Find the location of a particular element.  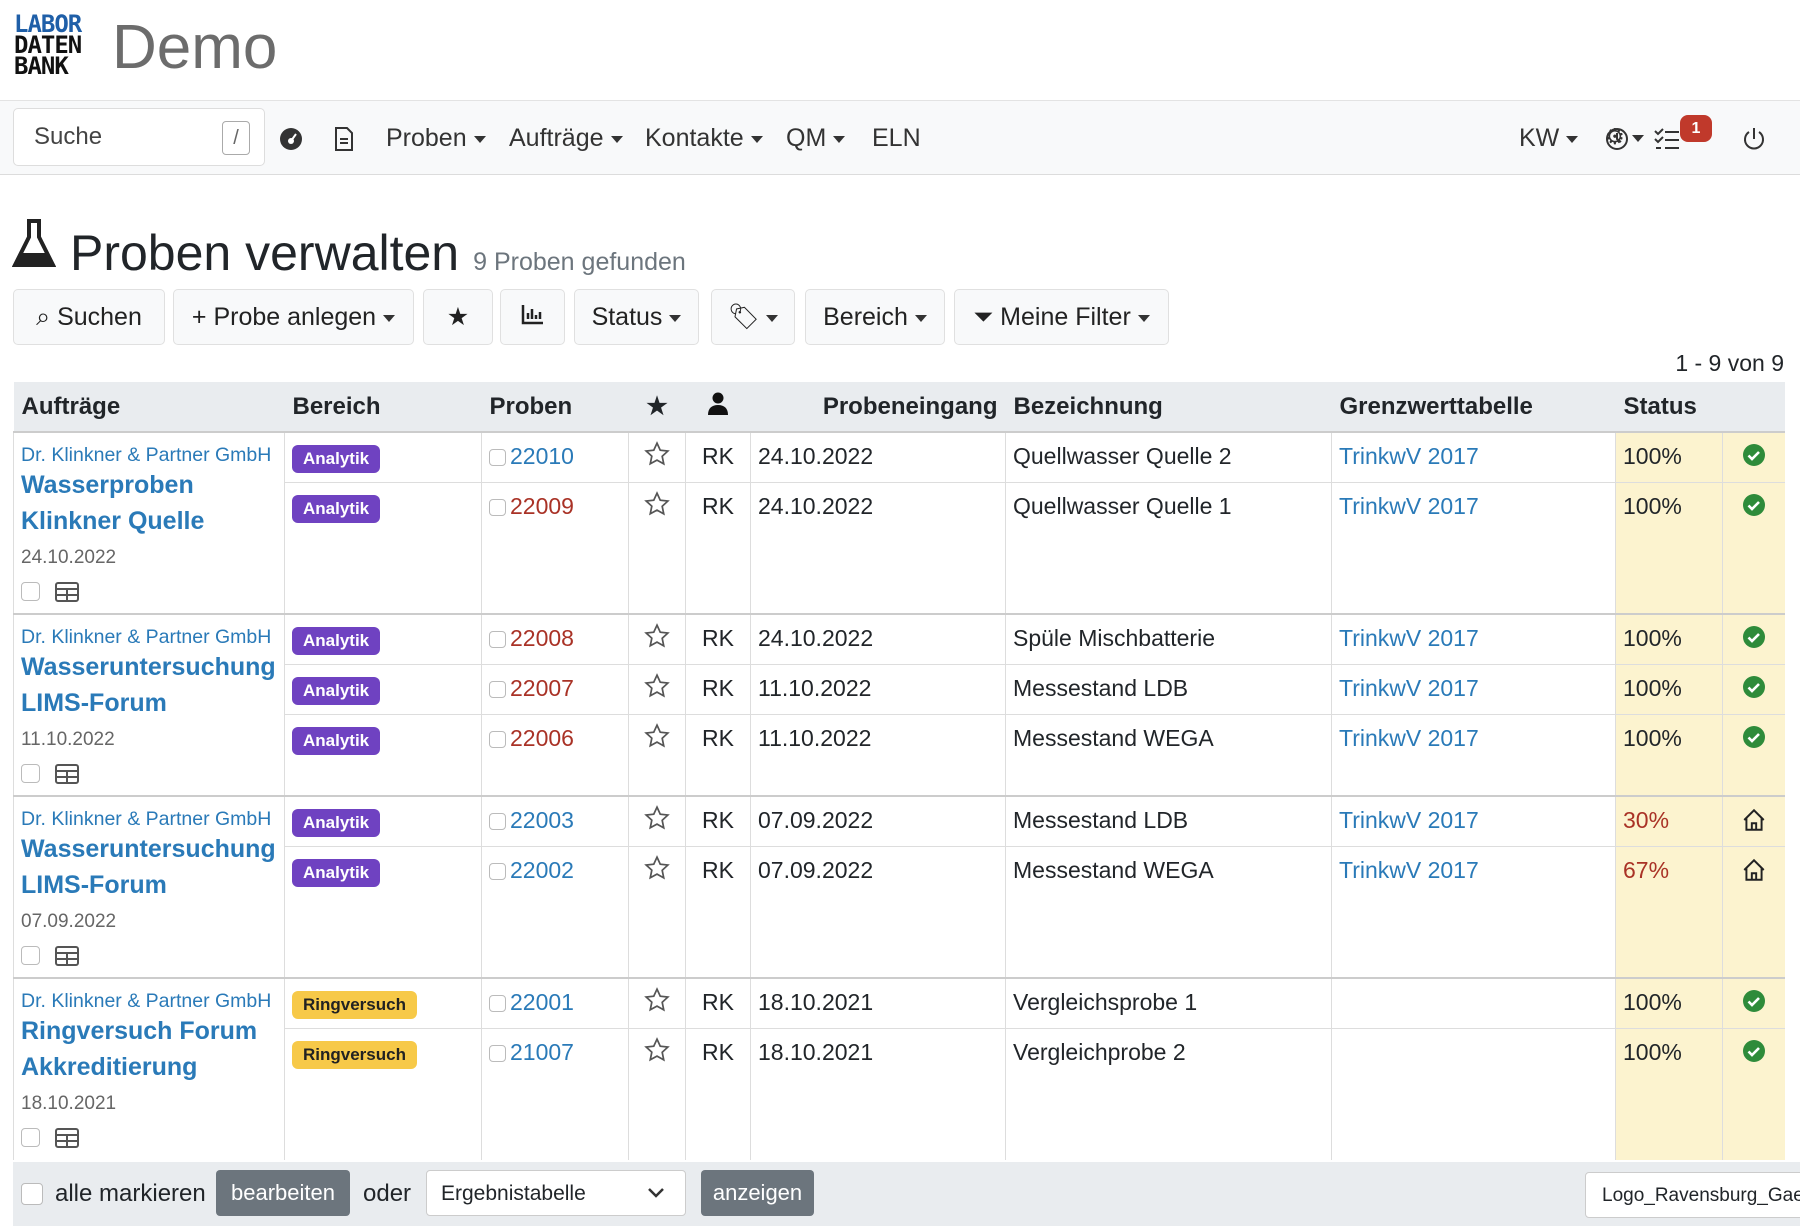

order-actions is located at coordinates (149, 1136).